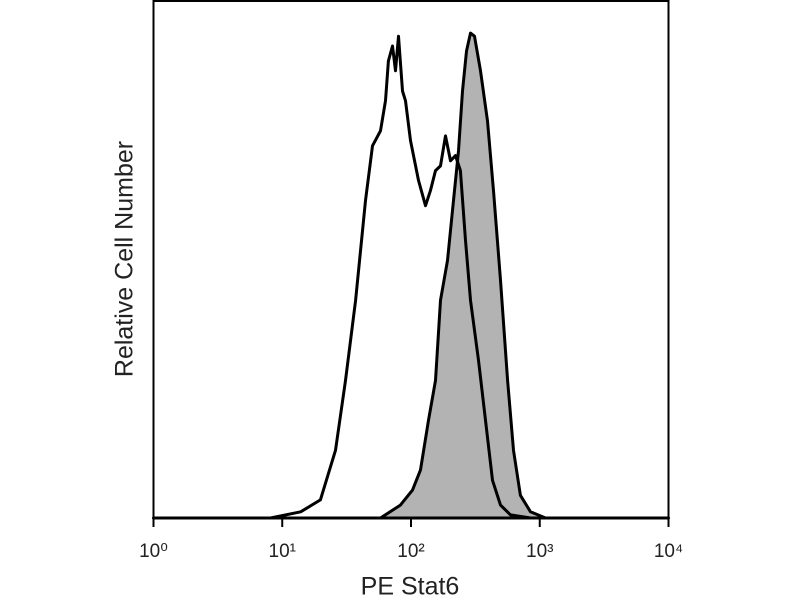 The width and height of the screenshot is (800, 600). Describe the element at coordinates (410, 551) in the screenshot. I see `x-tick-label: 10²` at that location.